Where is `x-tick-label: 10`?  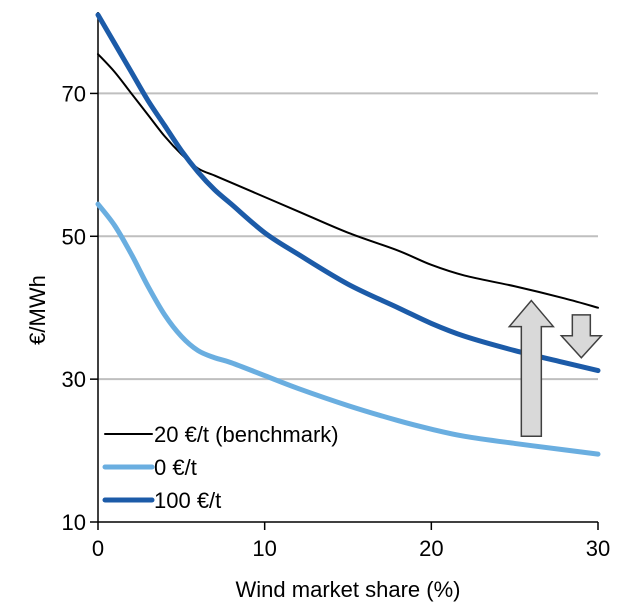 x-tick-label: 10 is located at coordinates (264, 548).